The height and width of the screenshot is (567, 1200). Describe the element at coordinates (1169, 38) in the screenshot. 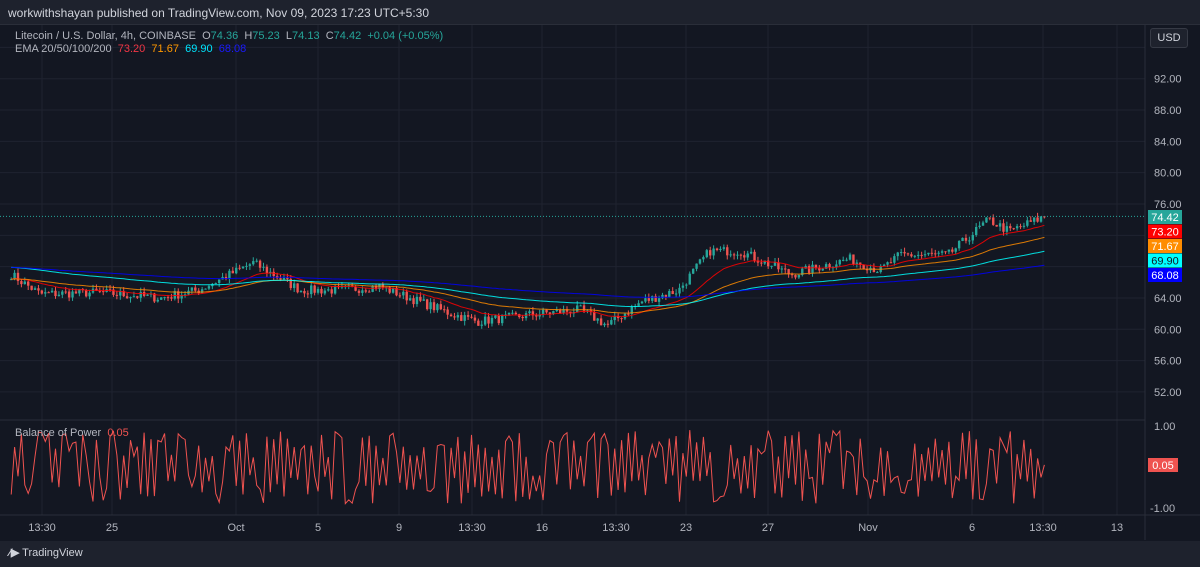

I see `currency-button: USD` at that location.